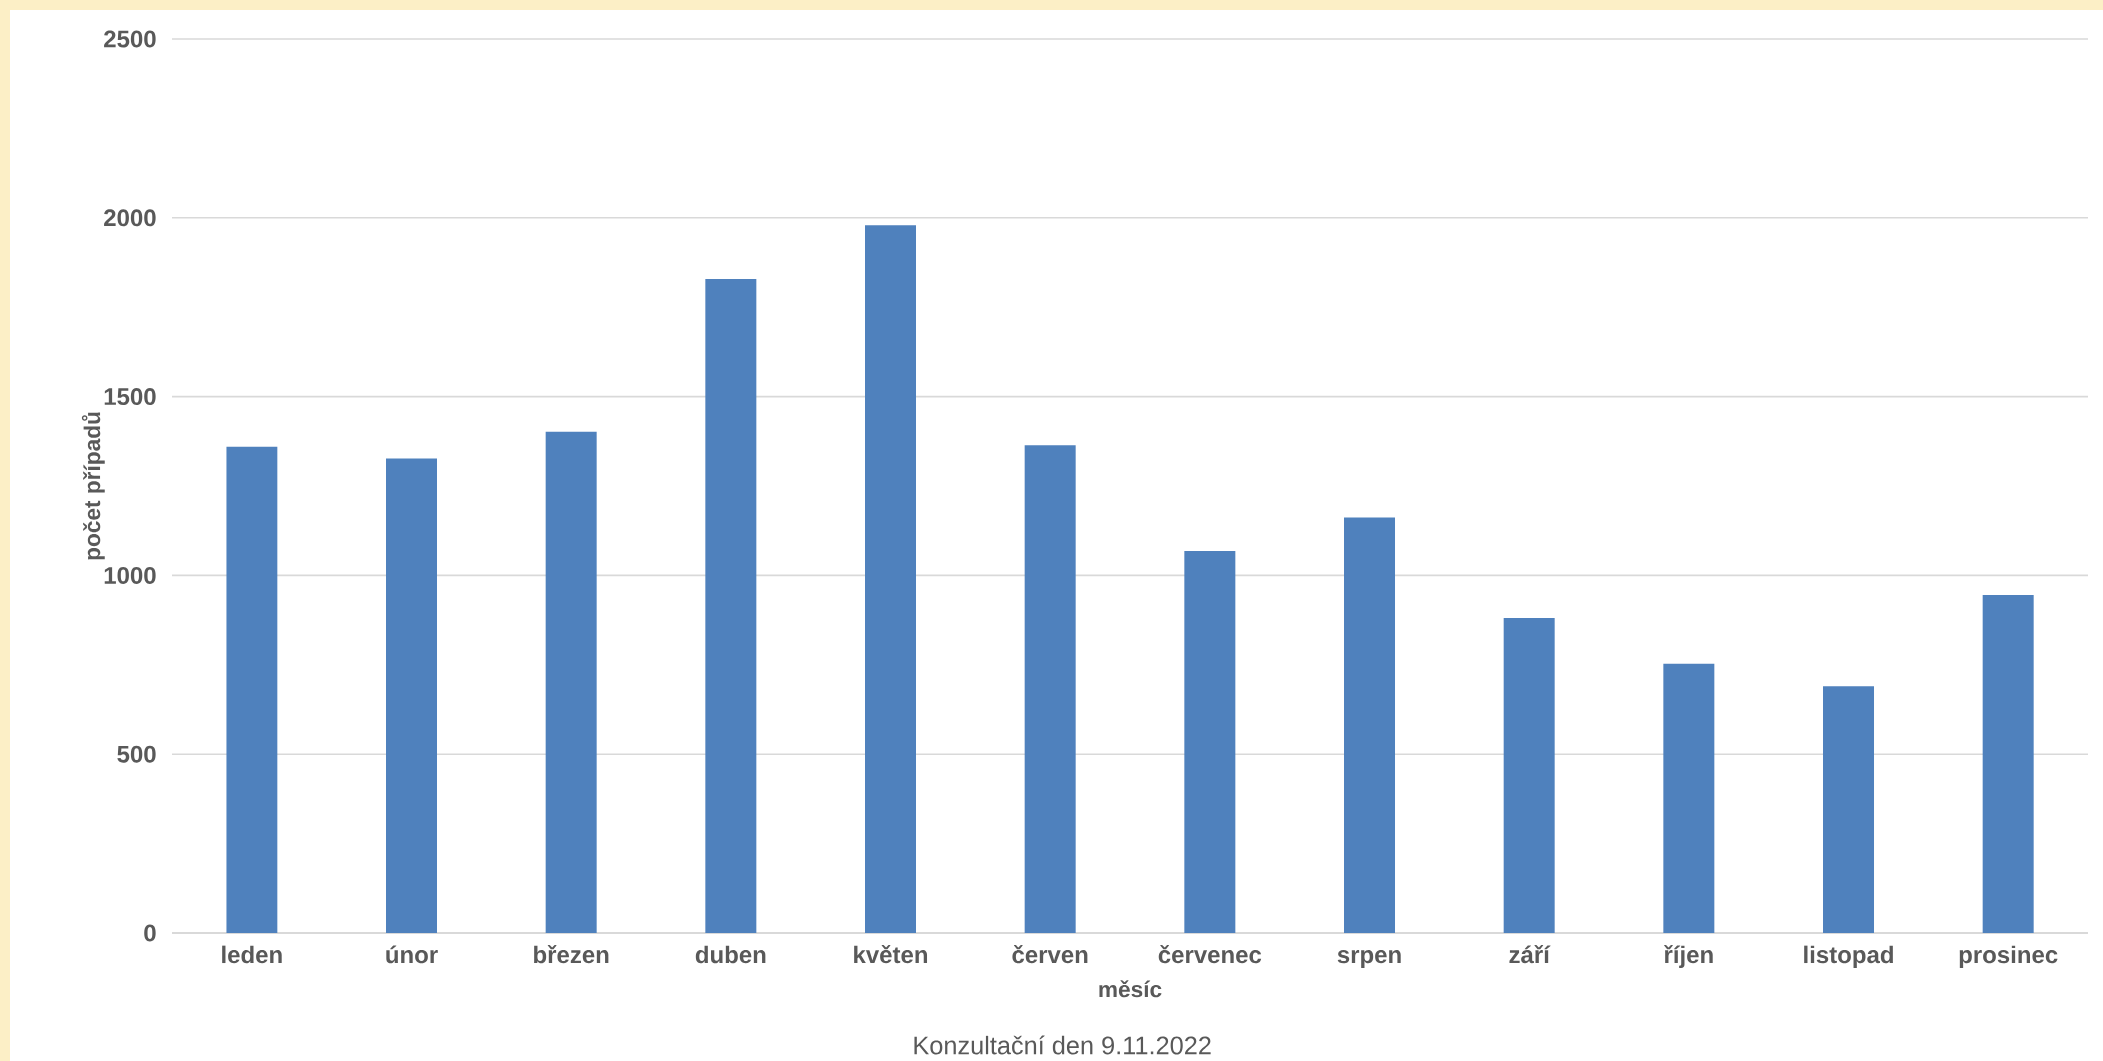 The image size is (2103, 1061). Describe the element at coordinates (730, 954) in the screenshot. I see `x-tick-label: duben` at that location.